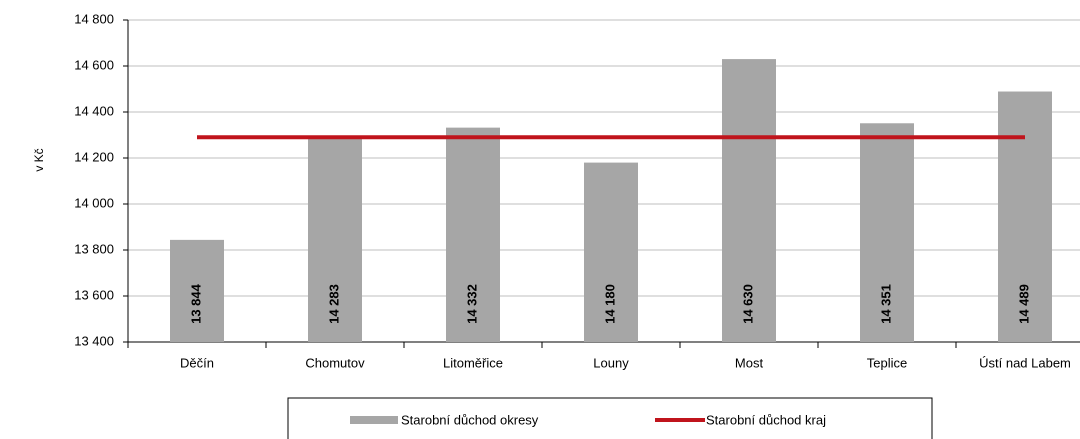 This screenshot has width=1080, height=439. I want to click on x-tick-label: Chomutov, so click(335, 362).